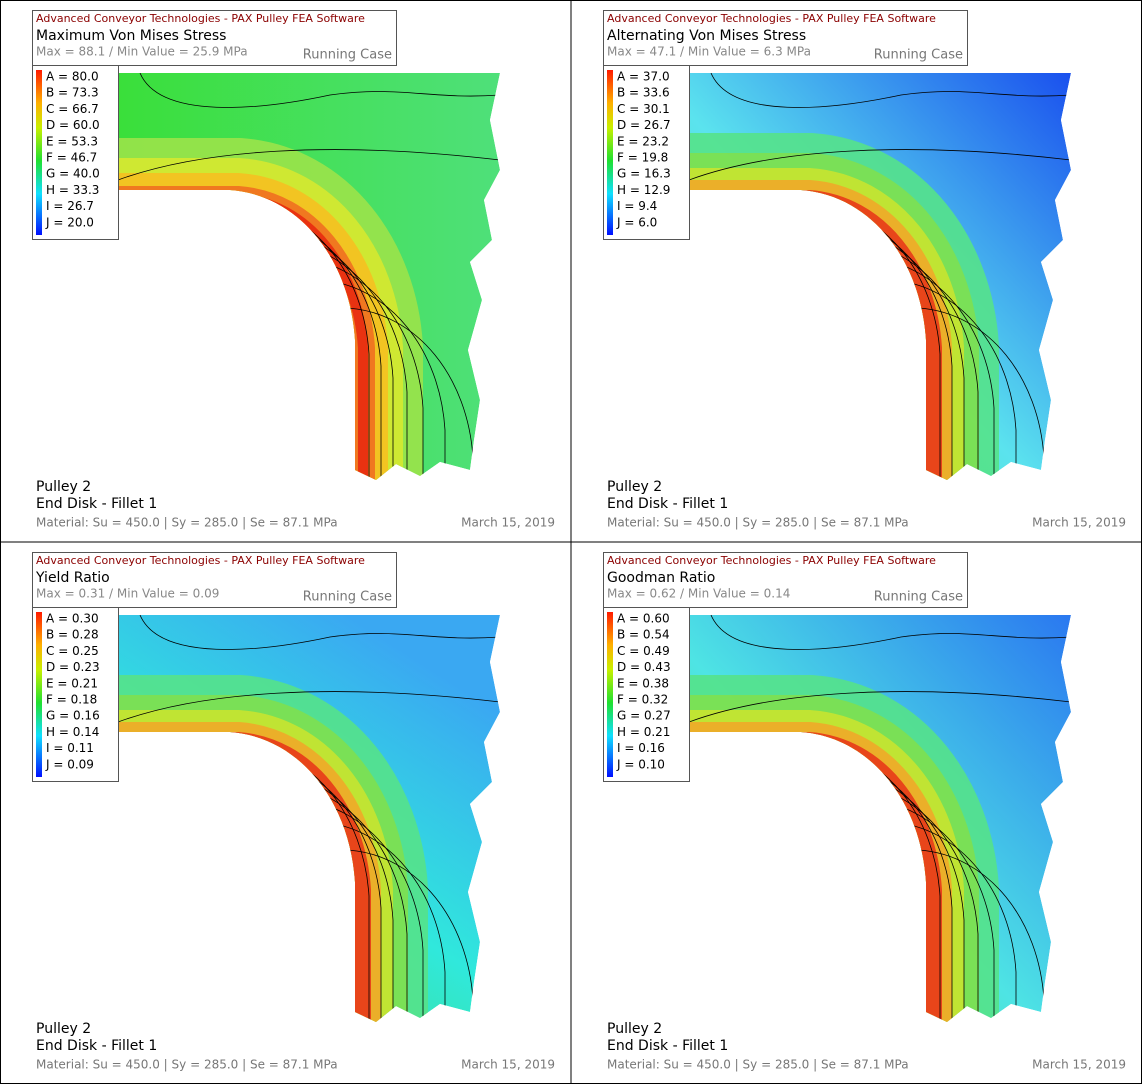 Image resolution: width=1142 pixels, height=1088 pixels. I want to click on legend-entry: E = 0.21, so click(72, 683).